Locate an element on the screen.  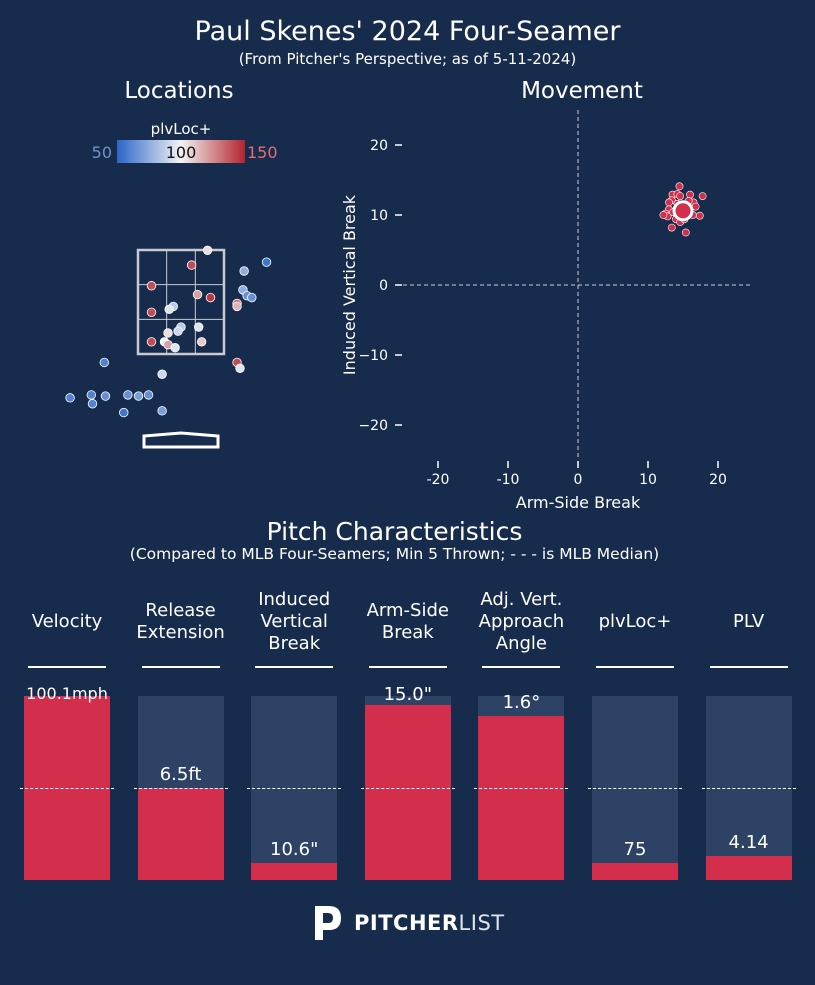
x-tick-label: 20 is located at coordinates (718, 480).